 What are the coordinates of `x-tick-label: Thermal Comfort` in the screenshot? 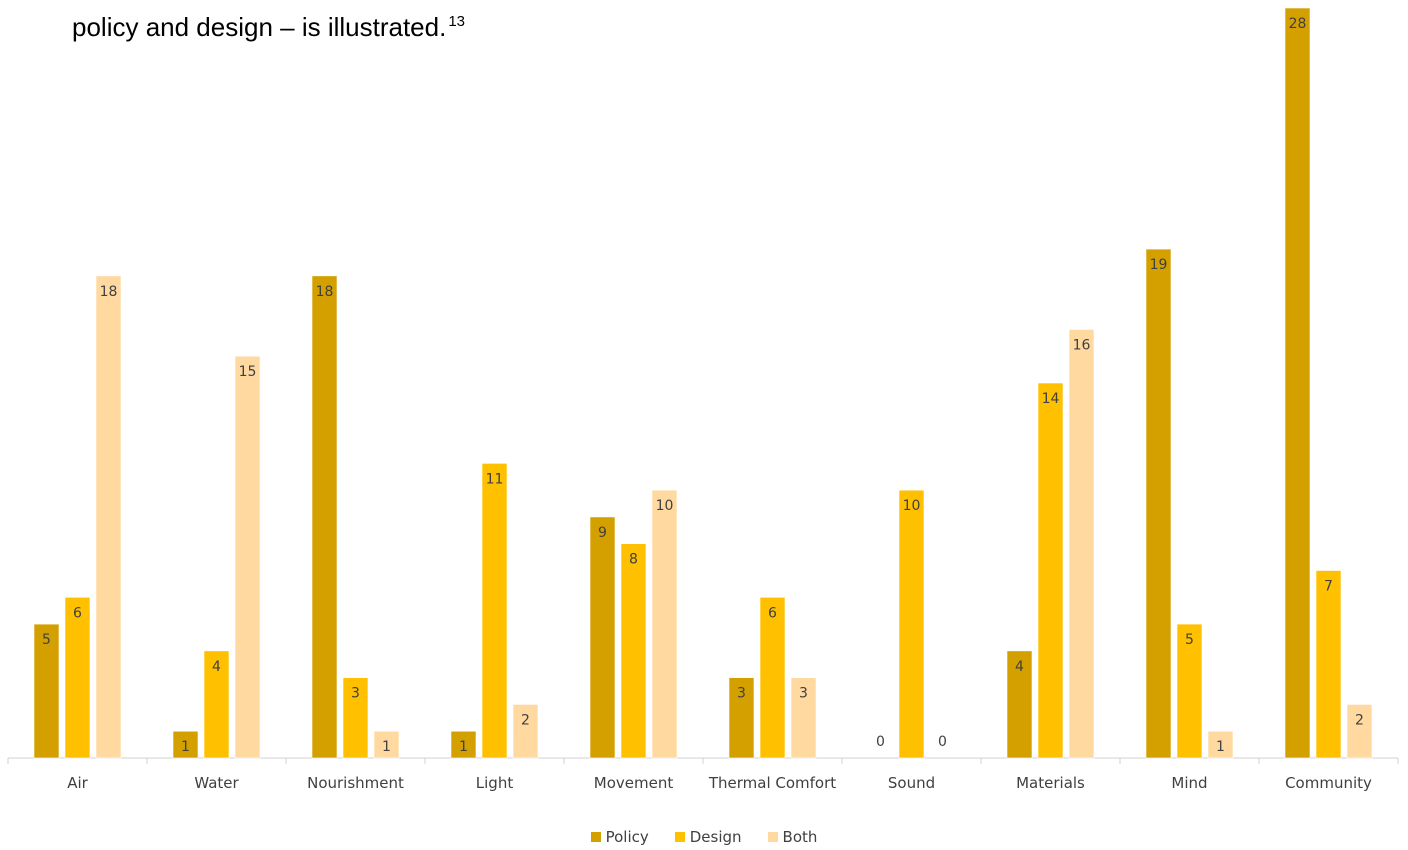 It's located at (772, 783).